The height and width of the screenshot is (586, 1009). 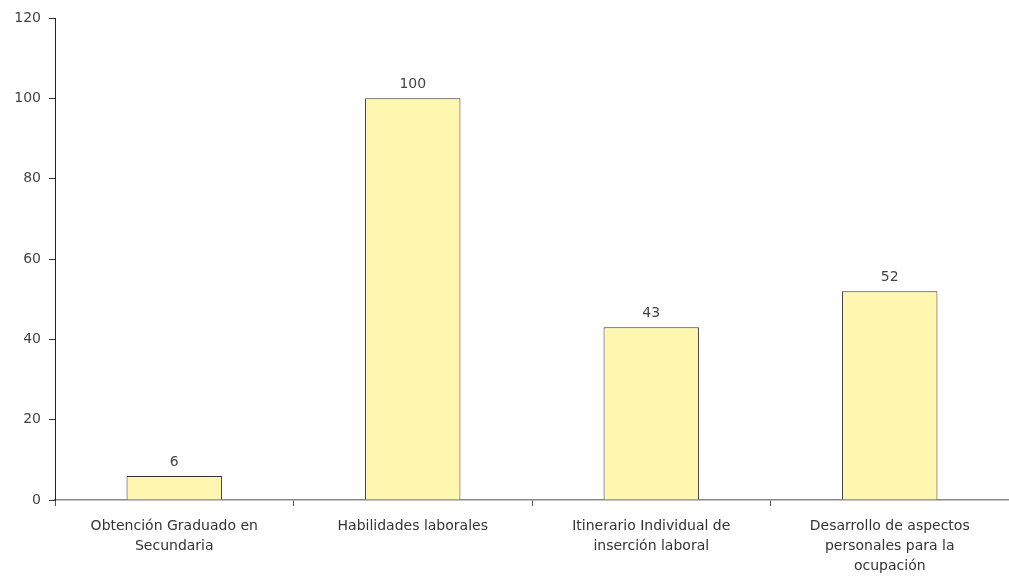 What do you see at coordinates (32, 257) in the screenshot?
I see `y-tick-label: 60` at bounding box center [32, 257].